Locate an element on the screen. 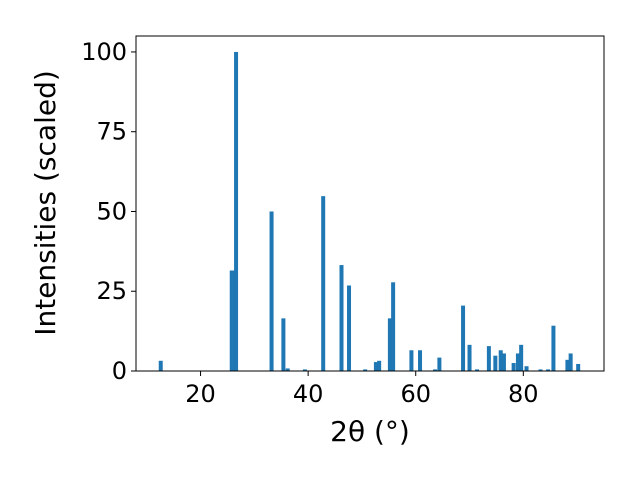 The image size is (640, 480). x-axis: 20 40 60 80 is located at coordinates (362, 389).